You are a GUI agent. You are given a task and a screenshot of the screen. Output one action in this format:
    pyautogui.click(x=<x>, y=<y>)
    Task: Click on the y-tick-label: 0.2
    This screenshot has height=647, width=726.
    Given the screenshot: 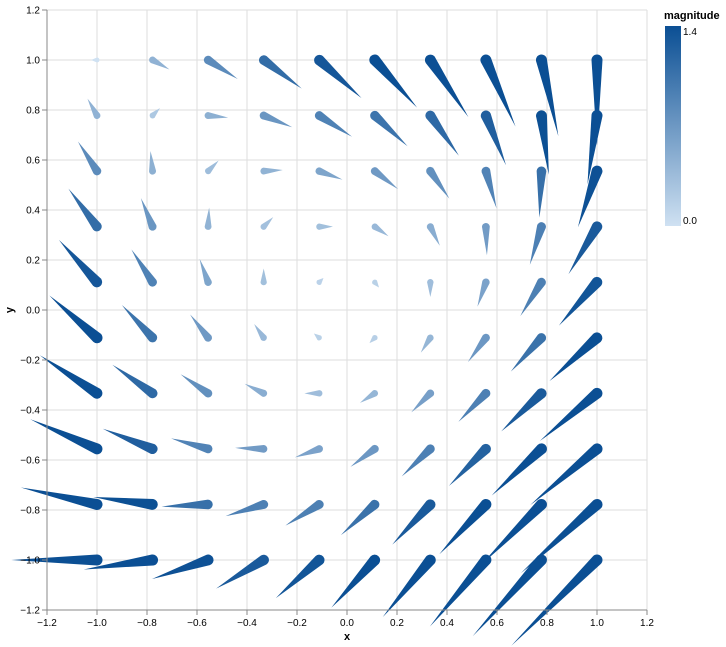 What is the action you would take?
    pyautogui.click(x=33, y=261)
    